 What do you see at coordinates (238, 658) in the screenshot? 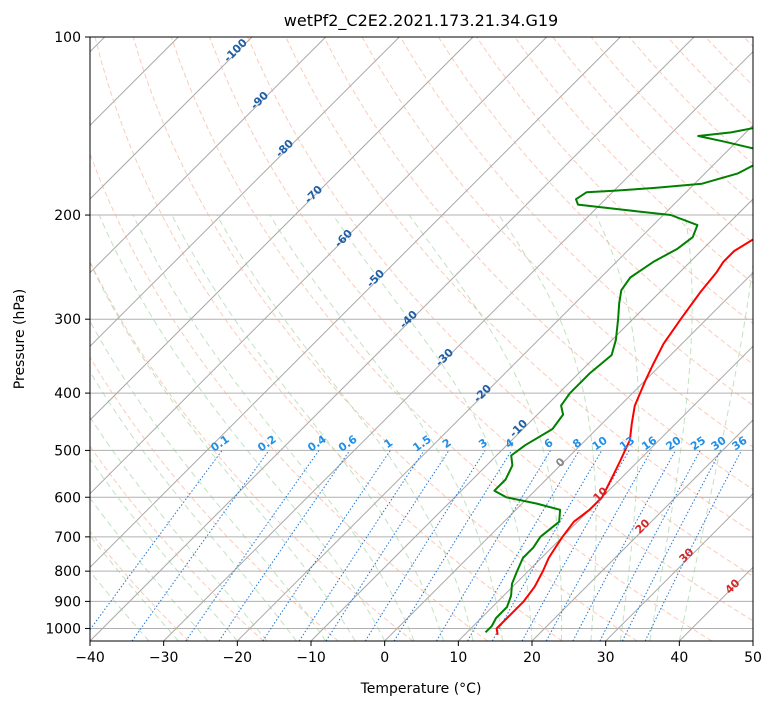
I see `x-tick-label: −20` at bounding box center [238, 658].